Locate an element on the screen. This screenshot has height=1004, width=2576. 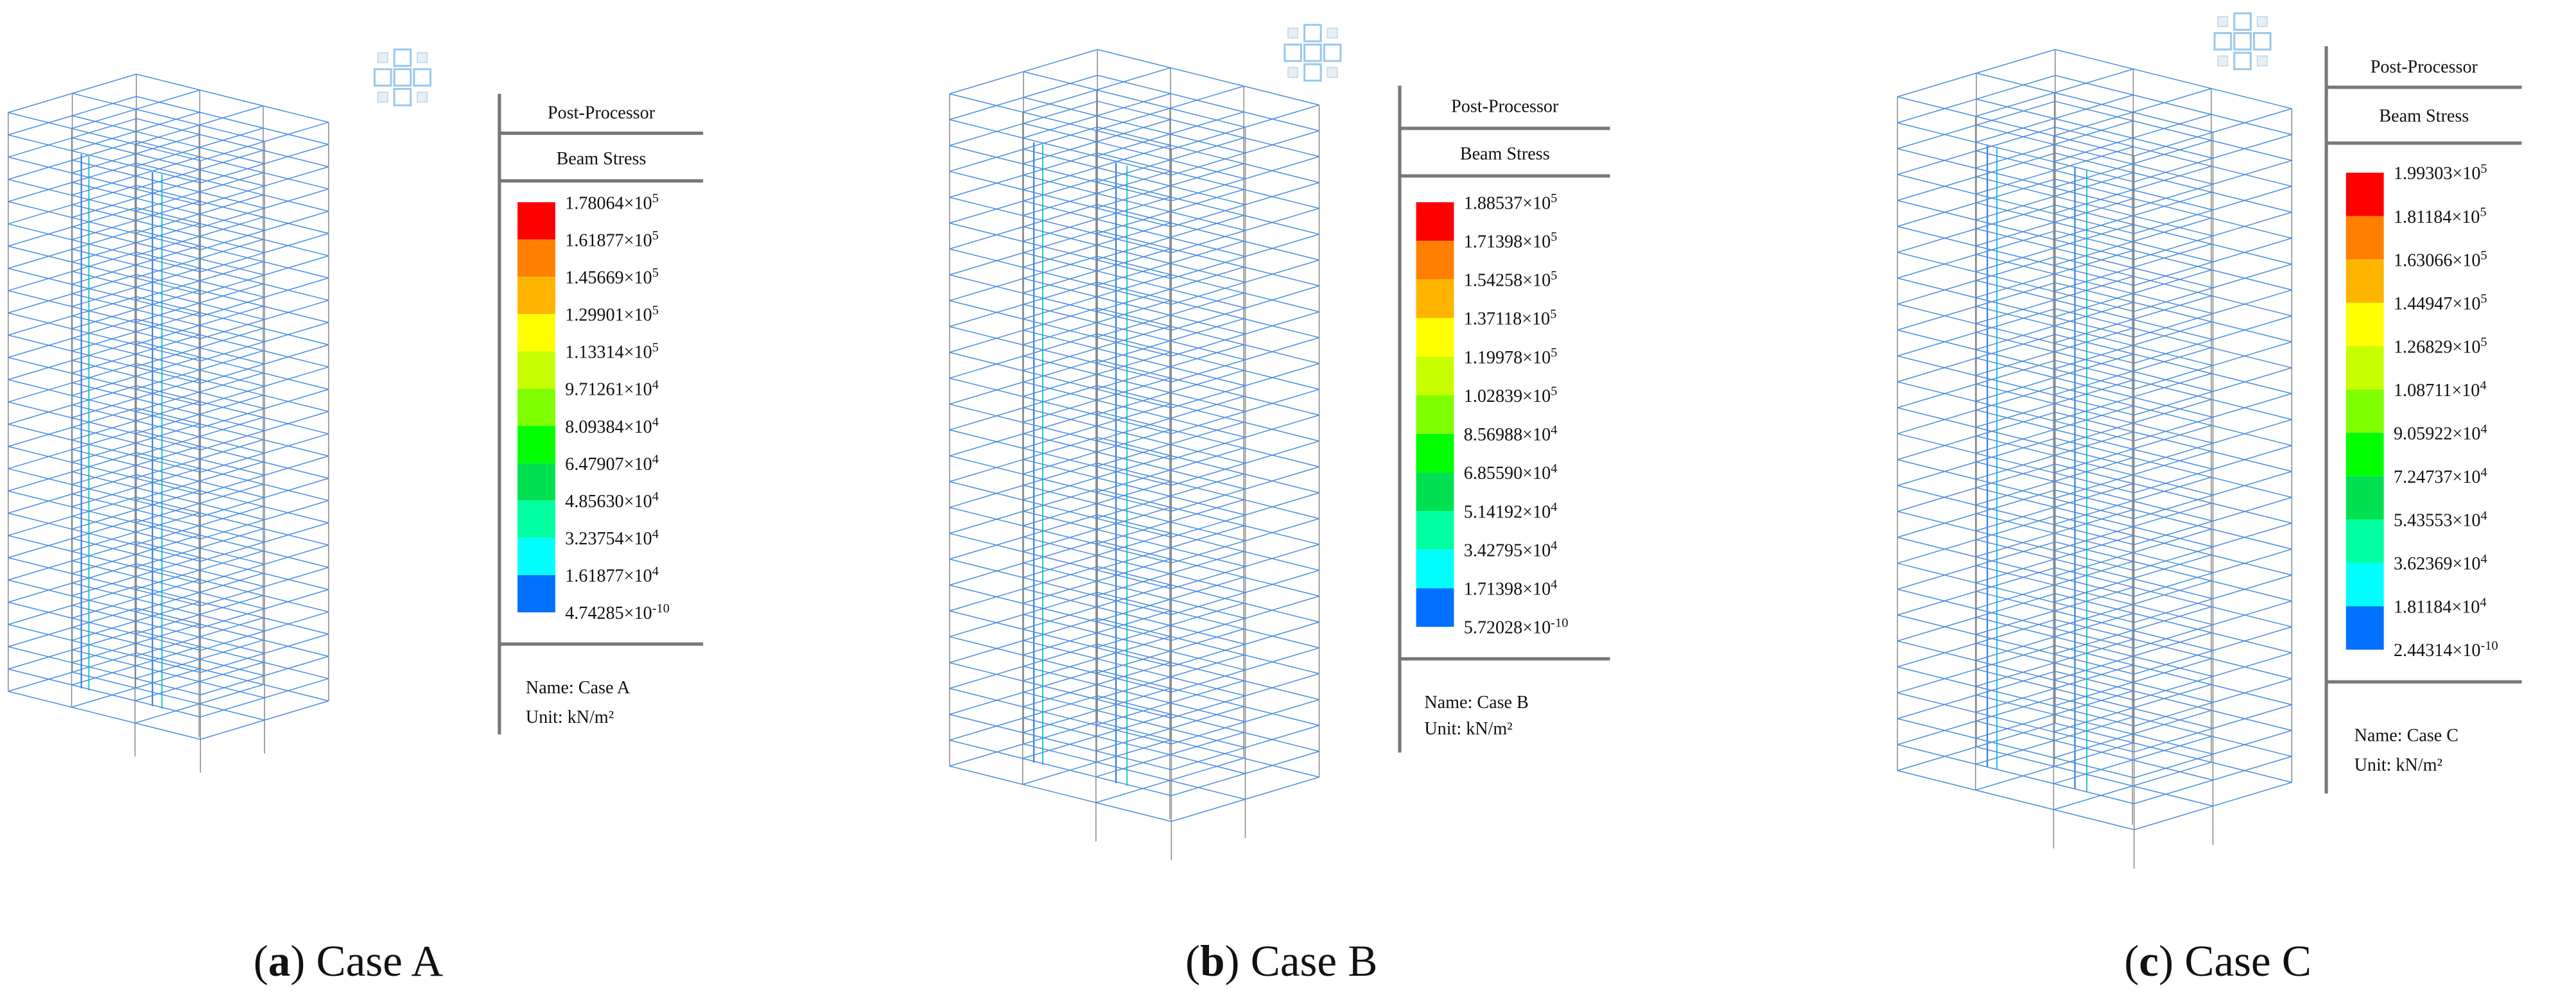
scale-label: 6.85590×10⁴ is located at coordinates (1511, 472).